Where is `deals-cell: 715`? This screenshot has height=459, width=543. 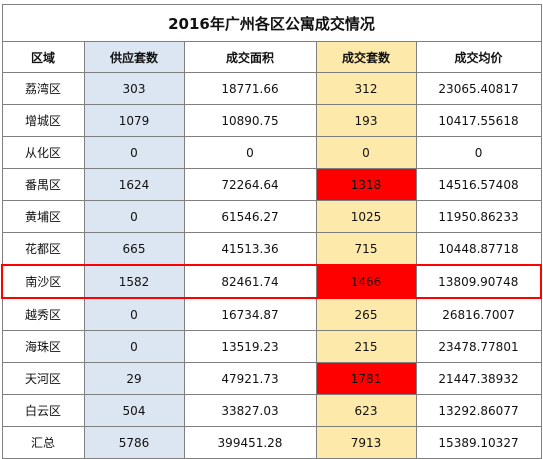
deals-cell: 715 is located at coordinates (366, 249).